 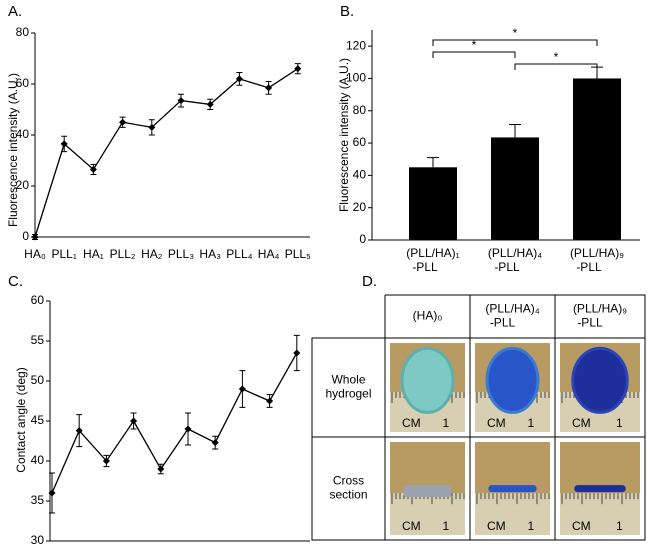 What do you see at coordinates (369, 281) in the screenshot?
I see `panel-label: D.` at bounding box center [369, 281].